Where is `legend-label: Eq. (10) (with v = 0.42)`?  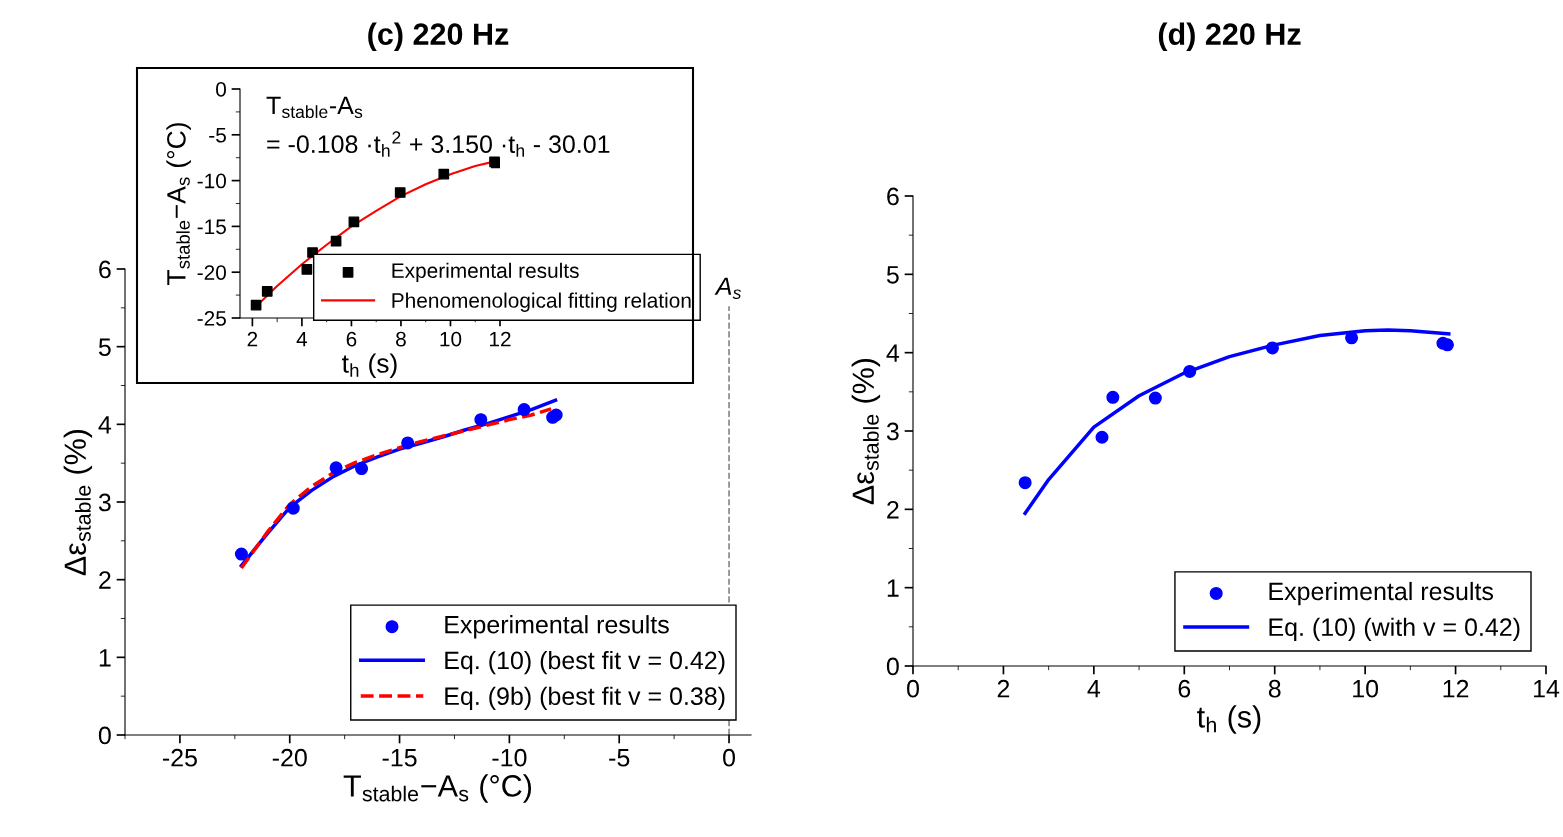
legend-label: Eq. (10) (with v = 0.42) is located at coordinates (1394, 629).